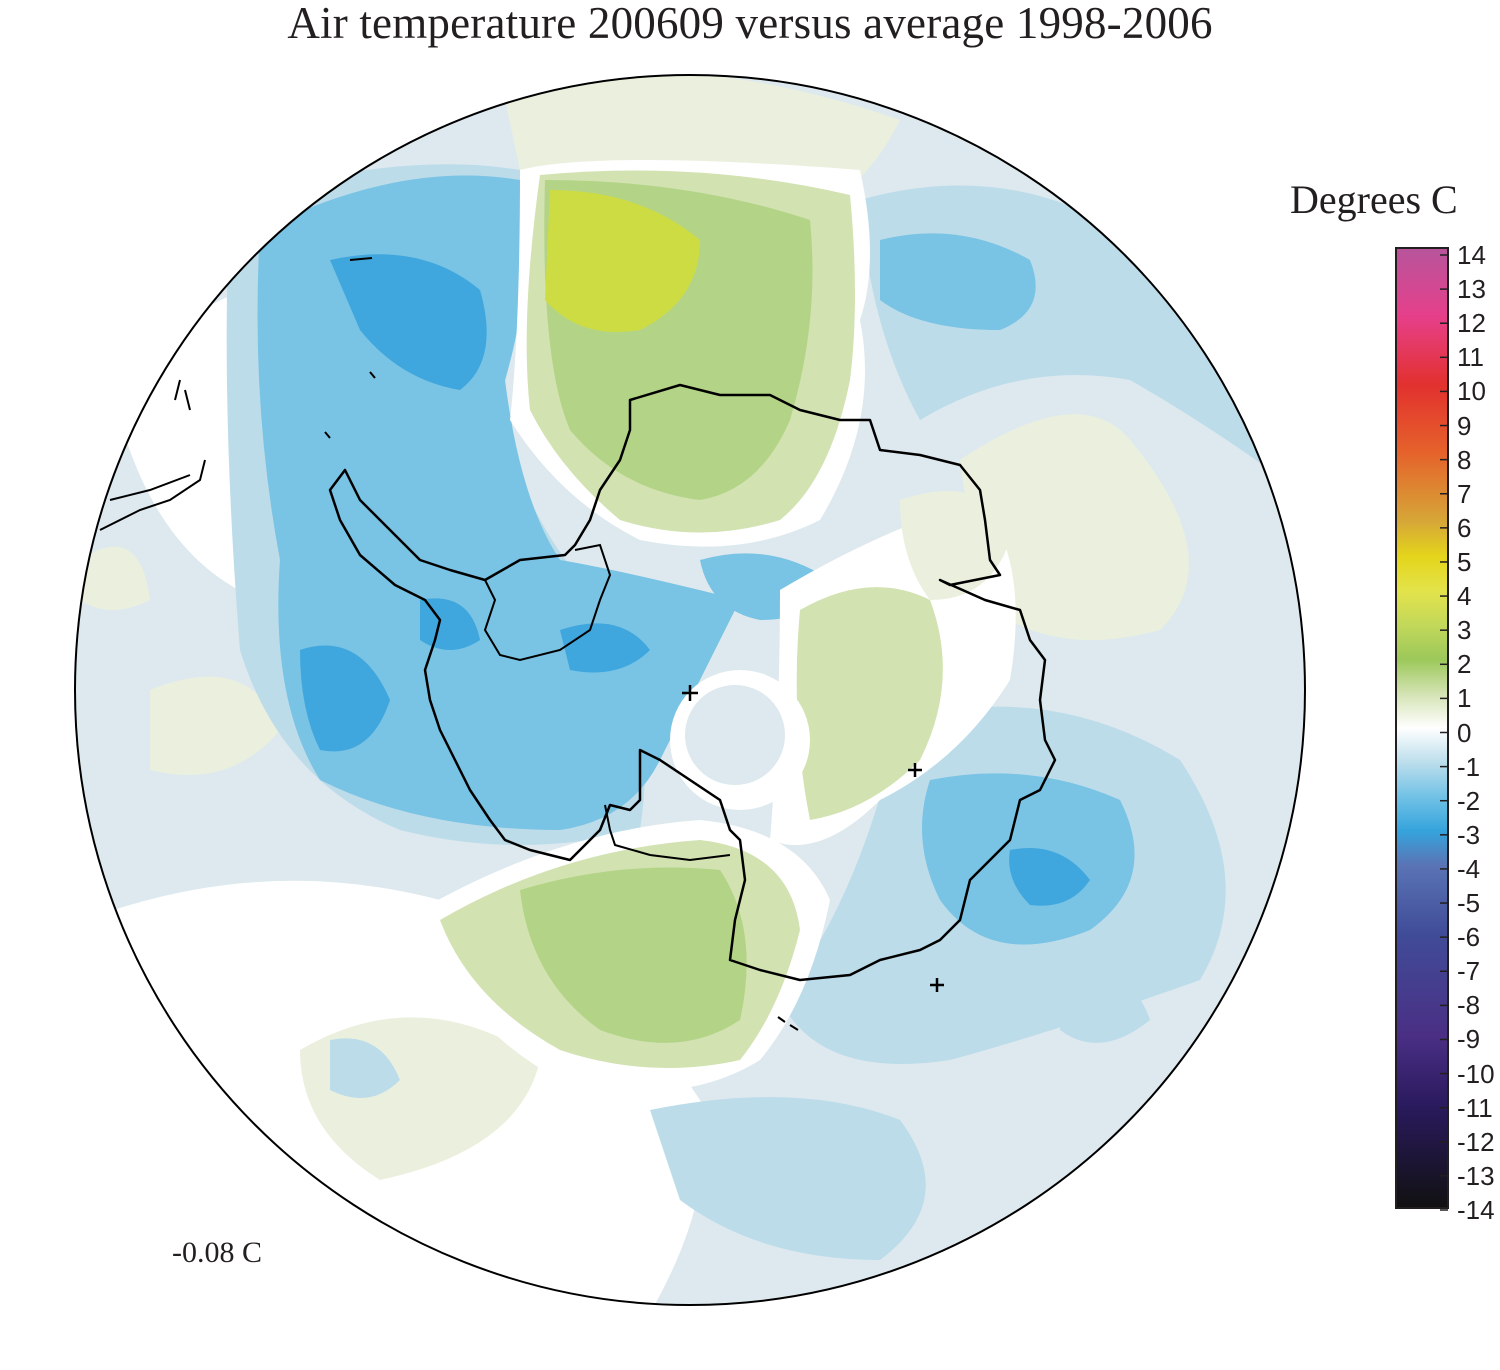 The image size is (1500, 1370). What do you see at coordinates (690, 693) in the screenshot?
I see `pole-marker` at bounding box center [690, 693].